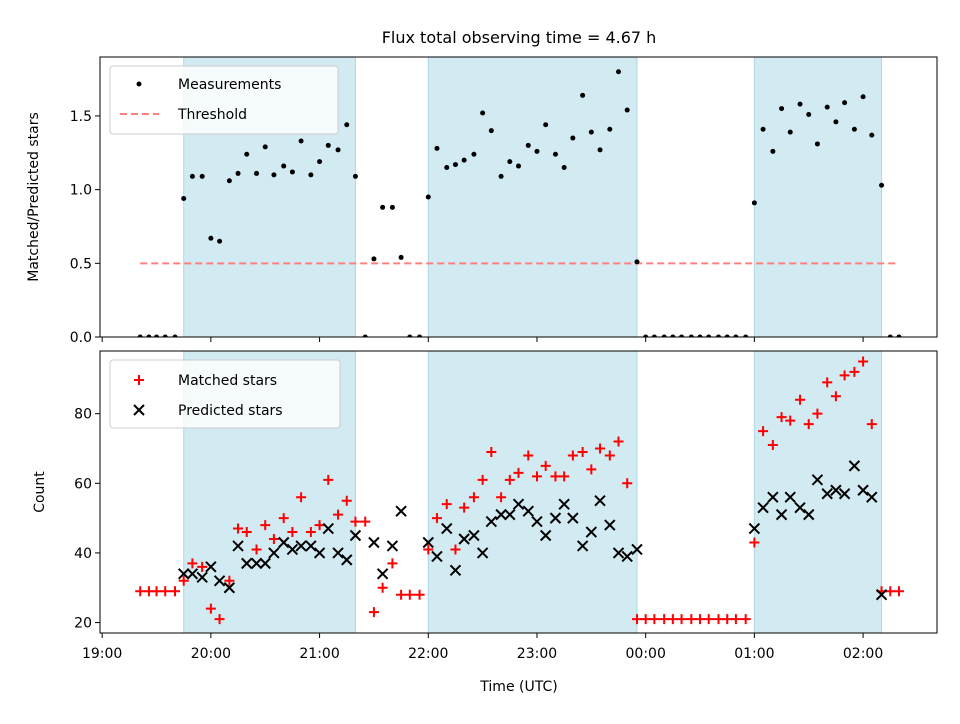  Describe the element at coordinates (537, 654) in the screenshot. I see `x-tick-label: 23:00` at that location.